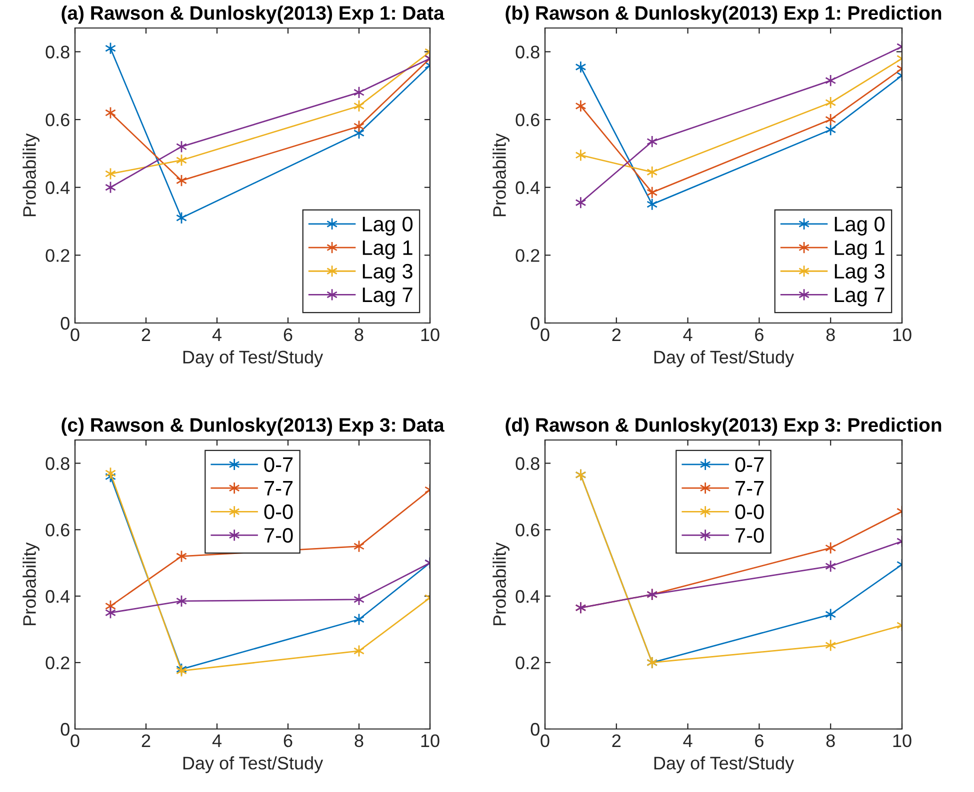 The height and width of the screenshot is (792, 974). What do you see at coordinates (253, 427) in the screenshot?
I see `chart-title: (c) Rawson & Dunlosky(2013) Exp 3: Data` at bounding box center [253, 427].